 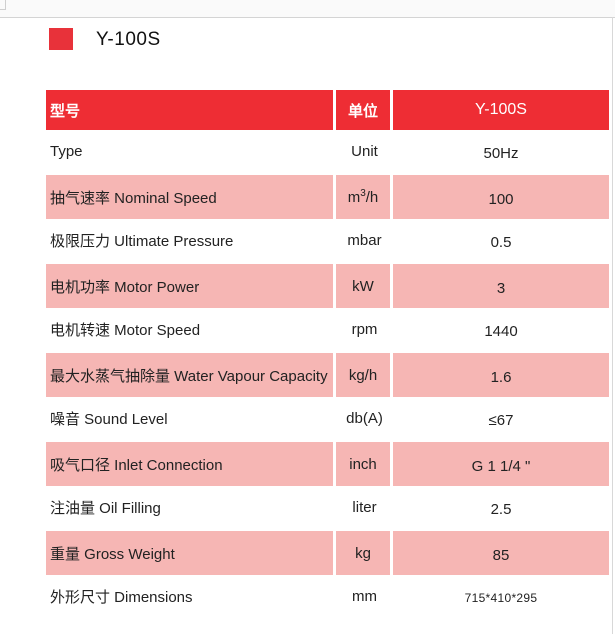 I want to click on row-value-text: 0.5, so click(x=501, y=242).